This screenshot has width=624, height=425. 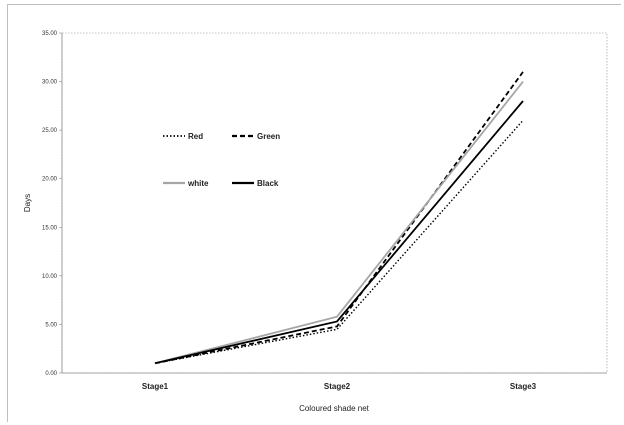 What do you see at coordinates (50, 228) in the screenshot?
I see `y-tick-label: 15.00` at bounding box center [50, 228].